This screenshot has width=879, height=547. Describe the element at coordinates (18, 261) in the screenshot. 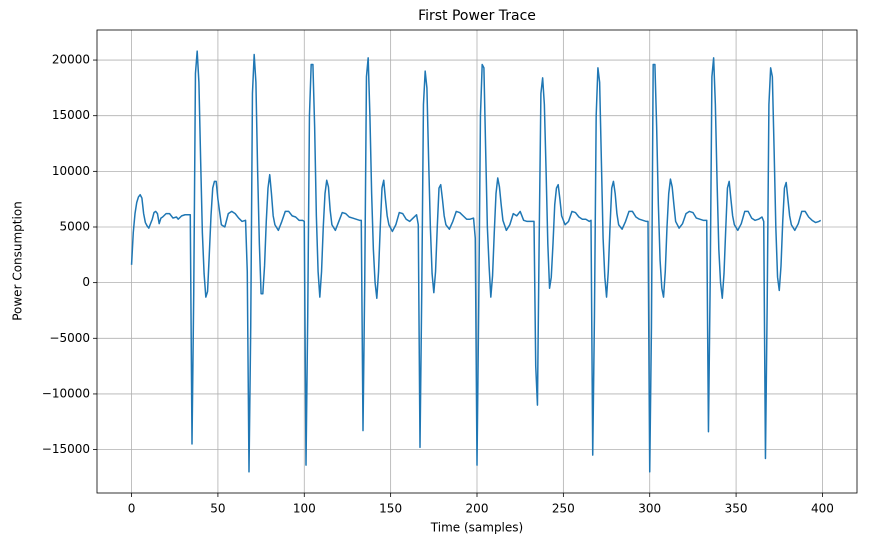

I see `y-axis-label: Power Consumption` at that location.